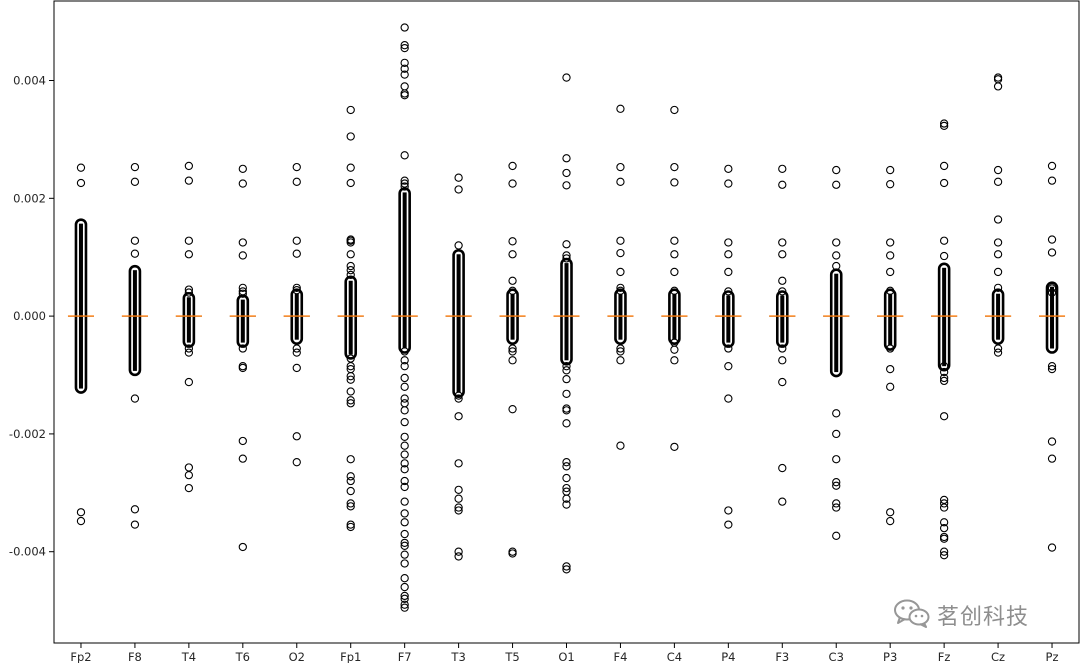 The width and height of the screenshot is (1080, 663). Describe the element at coordinates (998, 215) in the screenshot. I see `box-cz` at that location.